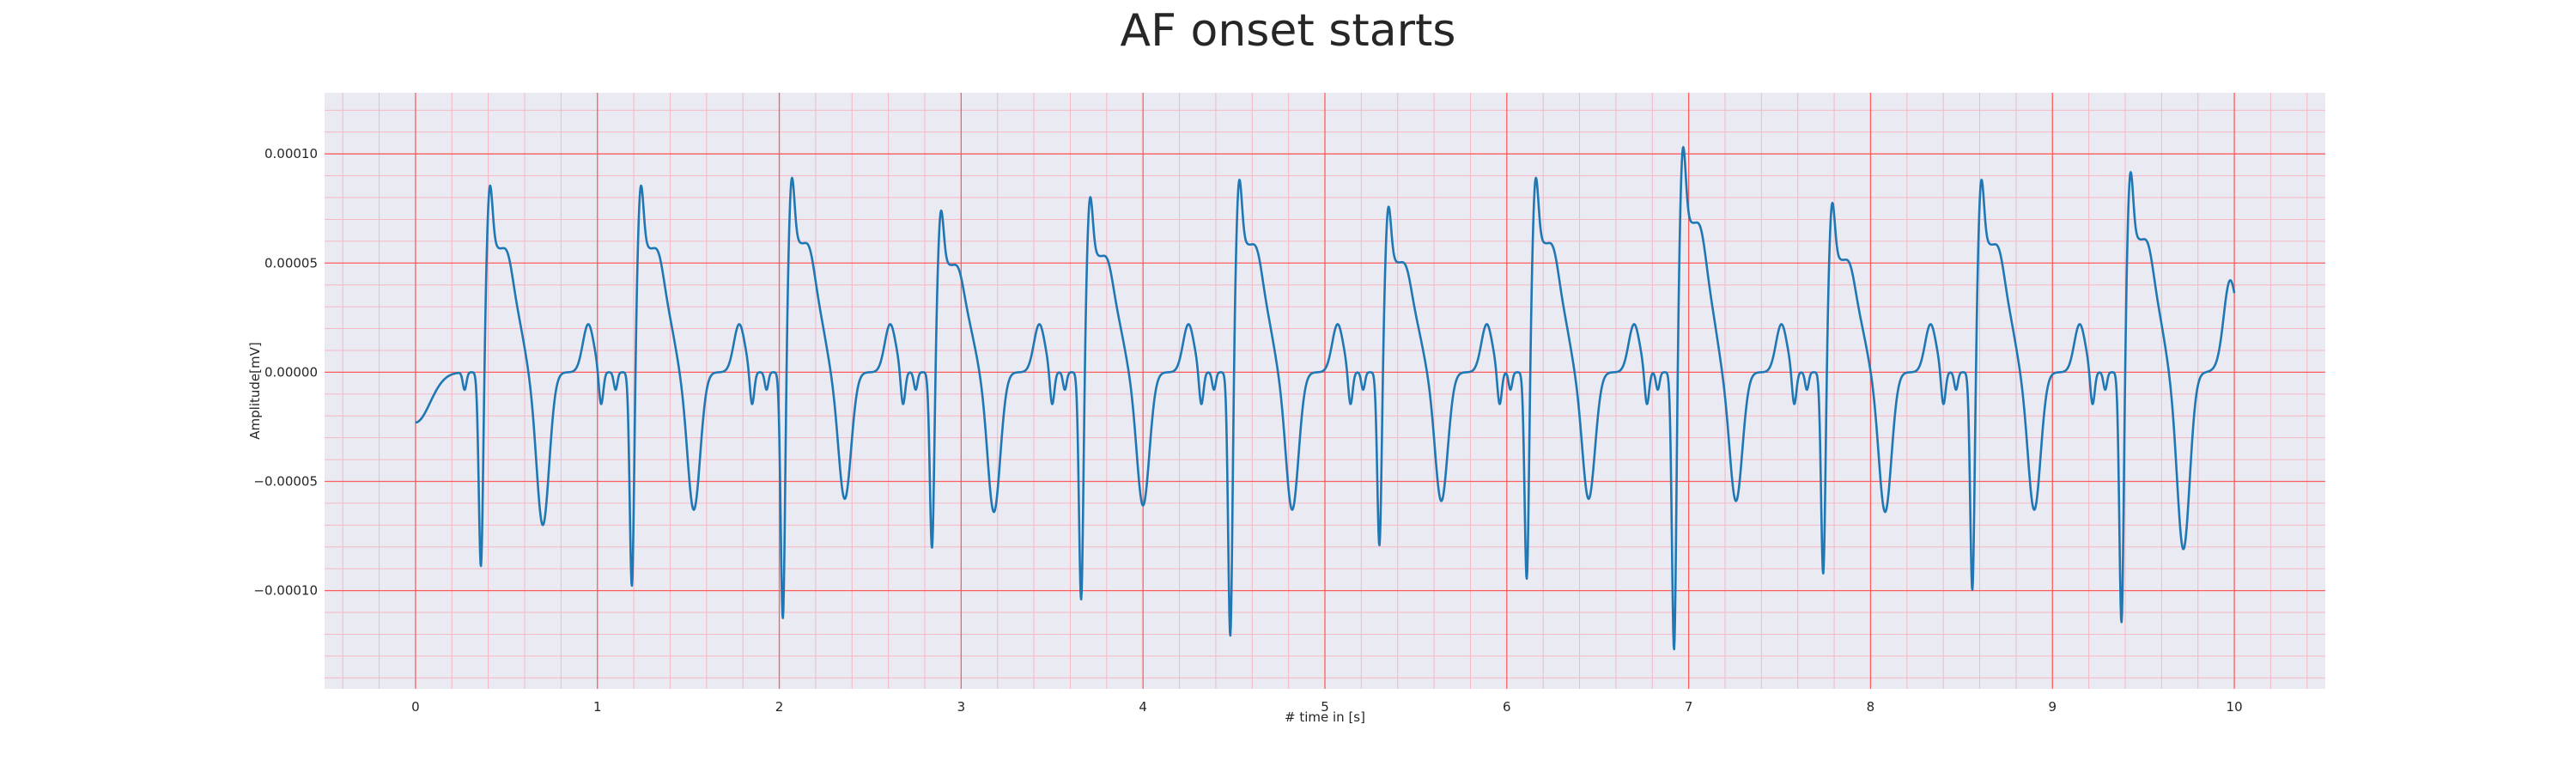  I want to click on x-tick-label: 1, so click(597, 707).